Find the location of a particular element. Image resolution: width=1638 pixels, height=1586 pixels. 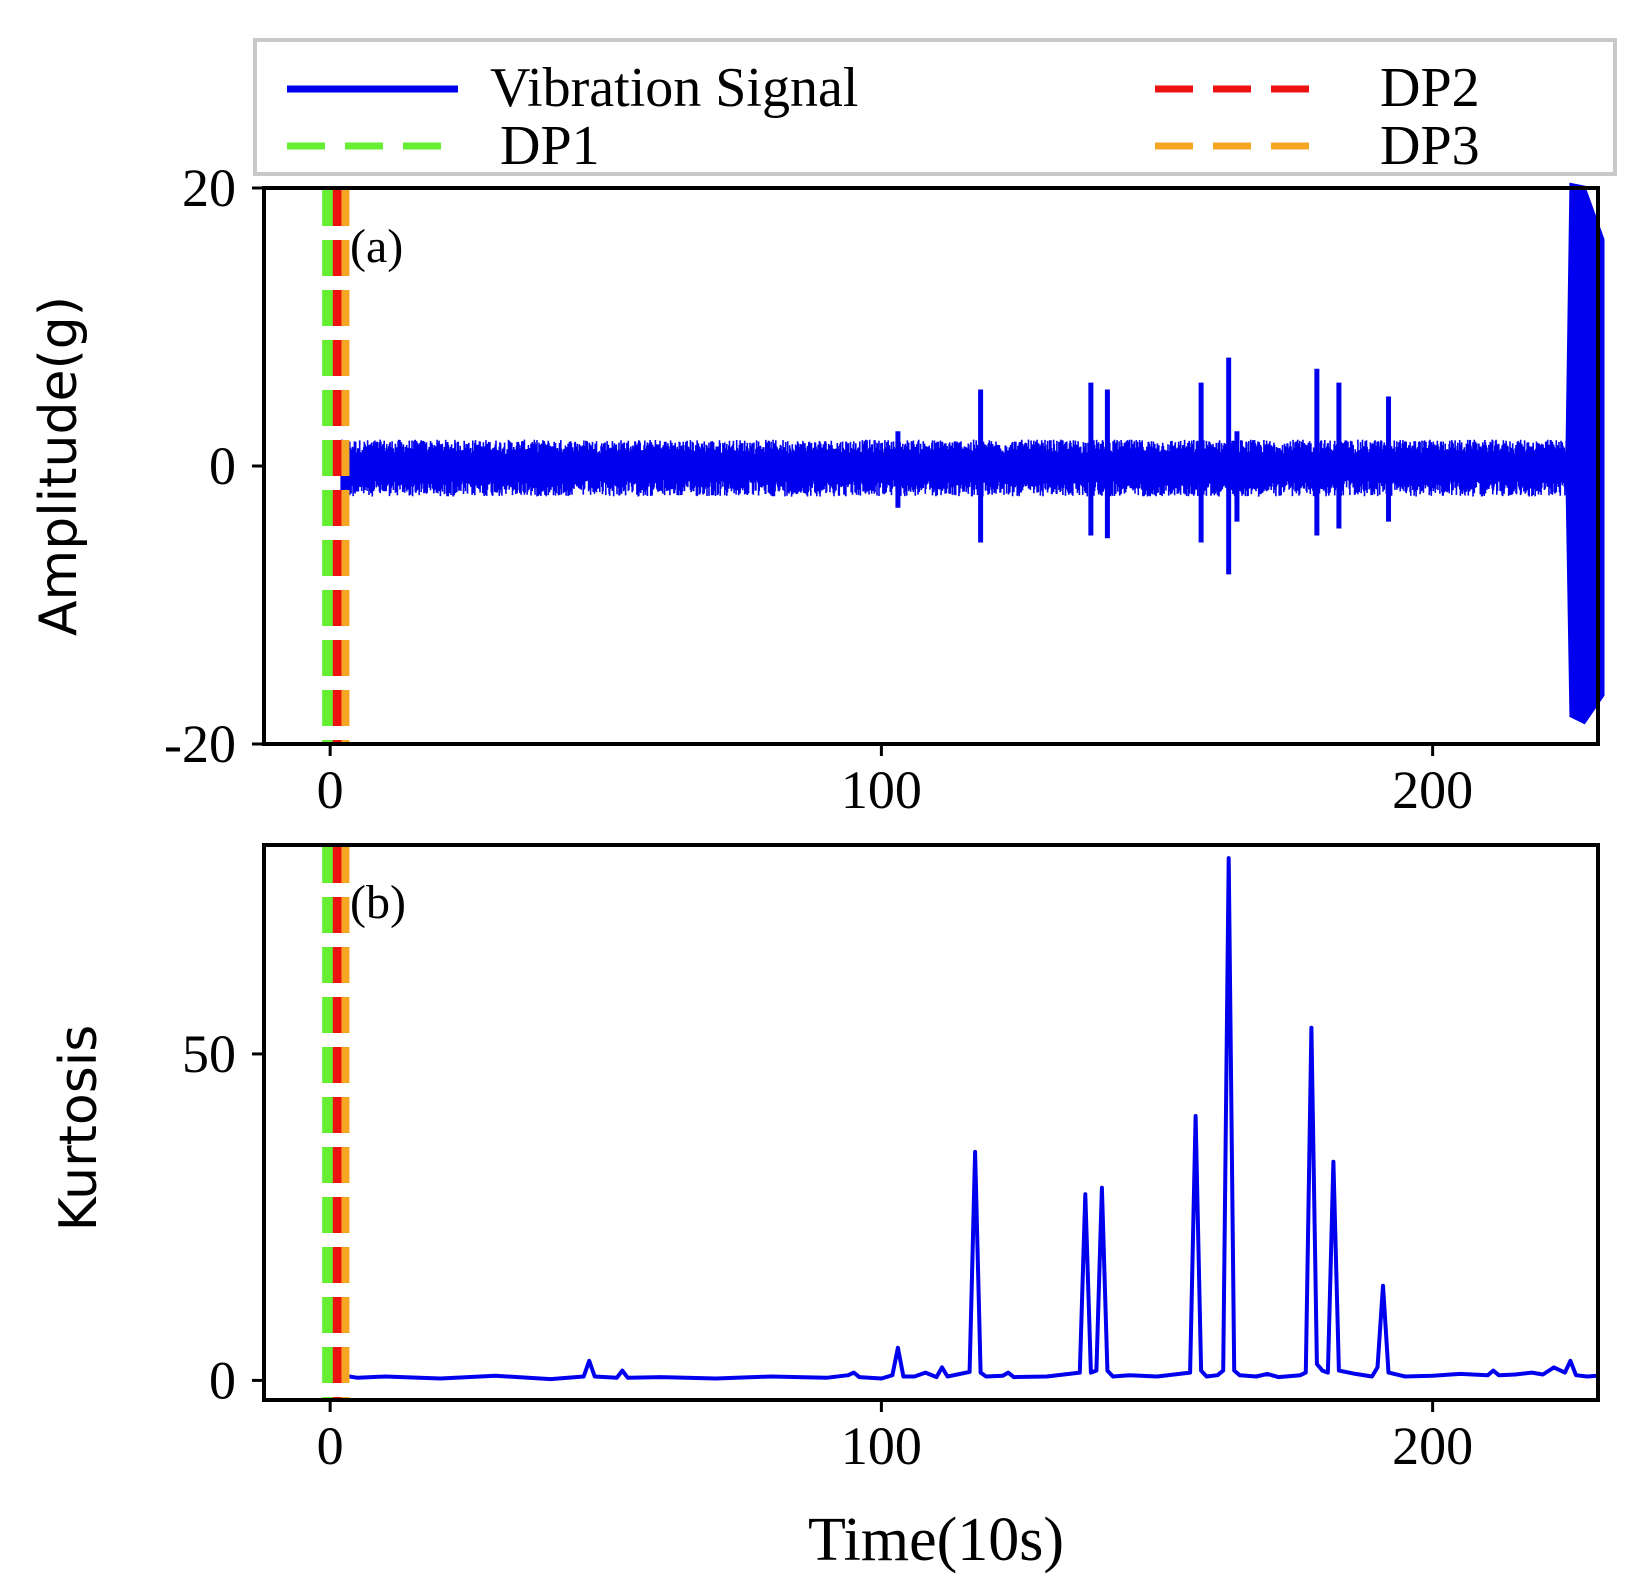

legend-frame is located at coordinates (935, 107).